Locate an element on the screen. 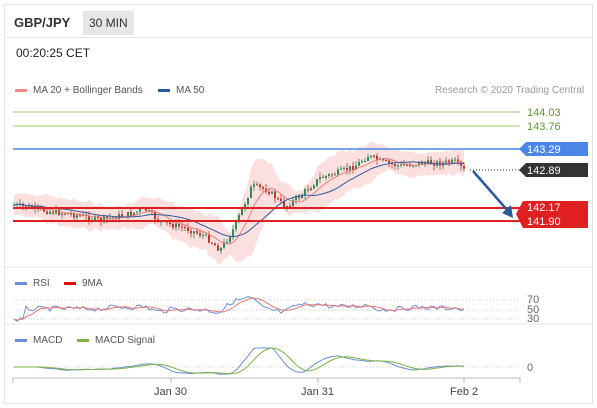 This screenshot has width=597, height=408. level-label-142-17: 142.17 is located at coordinates (544, 208).